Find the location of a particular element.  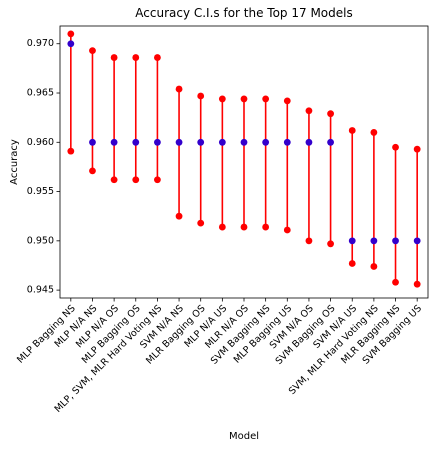

y-axis-label: Accuracy is located at coordinates (14, 162).